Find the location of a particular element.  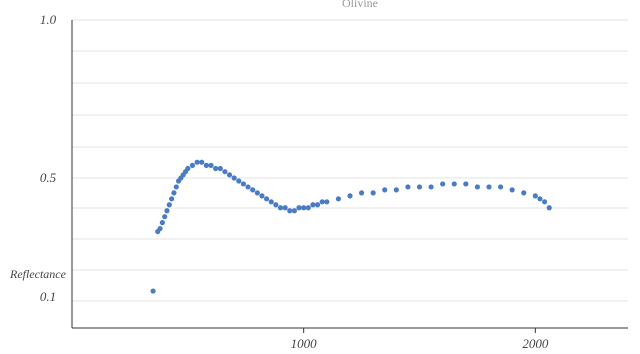

y-tick-labels: 1.0 0.5 0.1 is located at coordinates (48, 158).